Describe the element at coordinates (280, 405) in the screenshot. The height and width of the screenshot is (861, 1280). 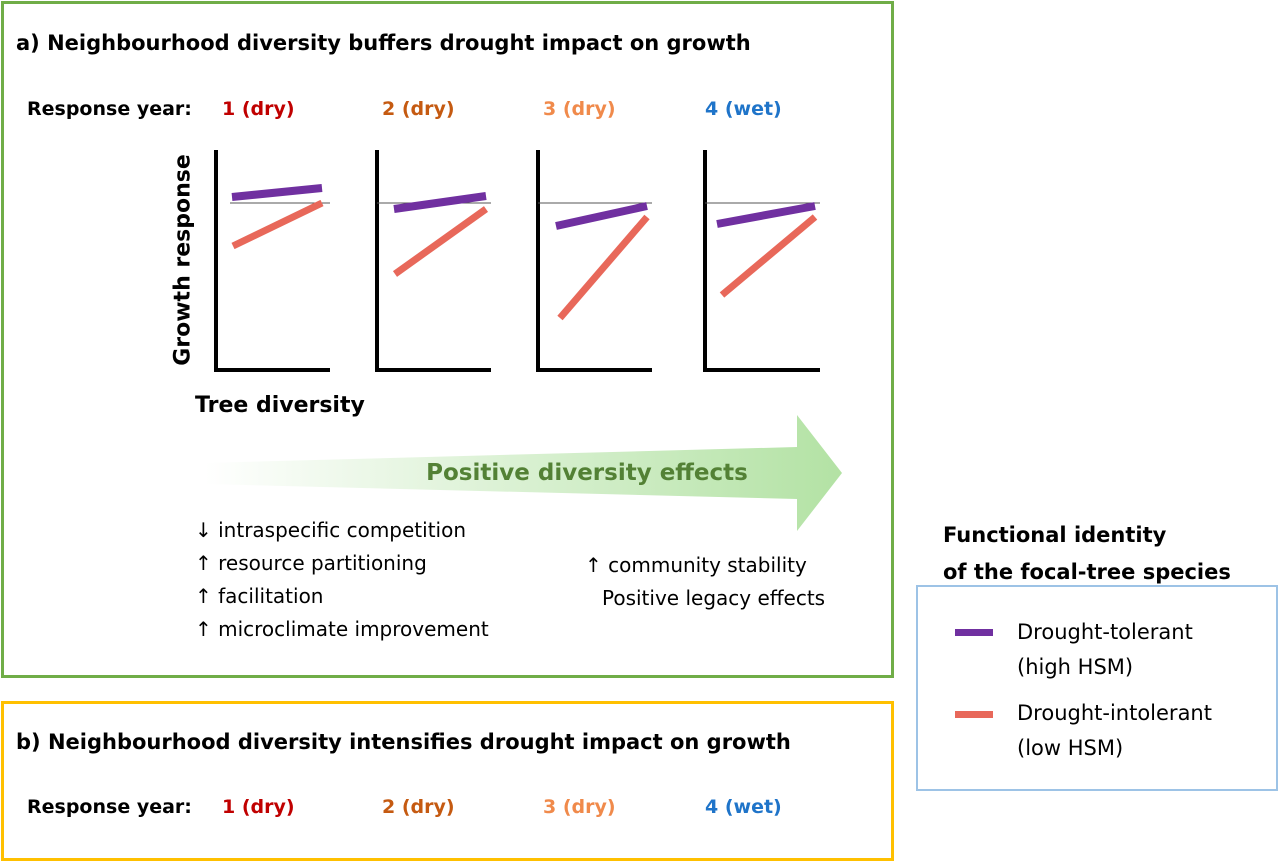
I see `x-axis-label: Tree diversity` at that location.